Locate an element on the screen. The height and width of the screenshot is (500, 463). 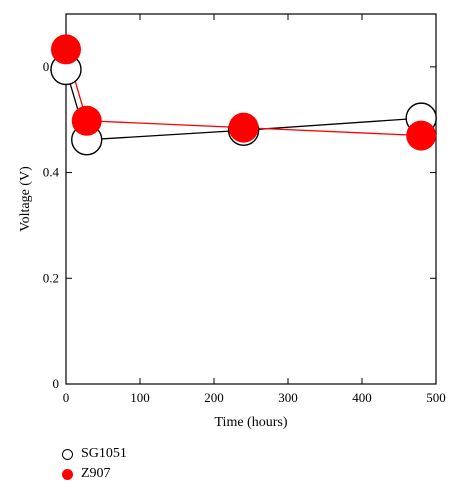
x-tick-label: 0 is located at coordinates (66, 397).